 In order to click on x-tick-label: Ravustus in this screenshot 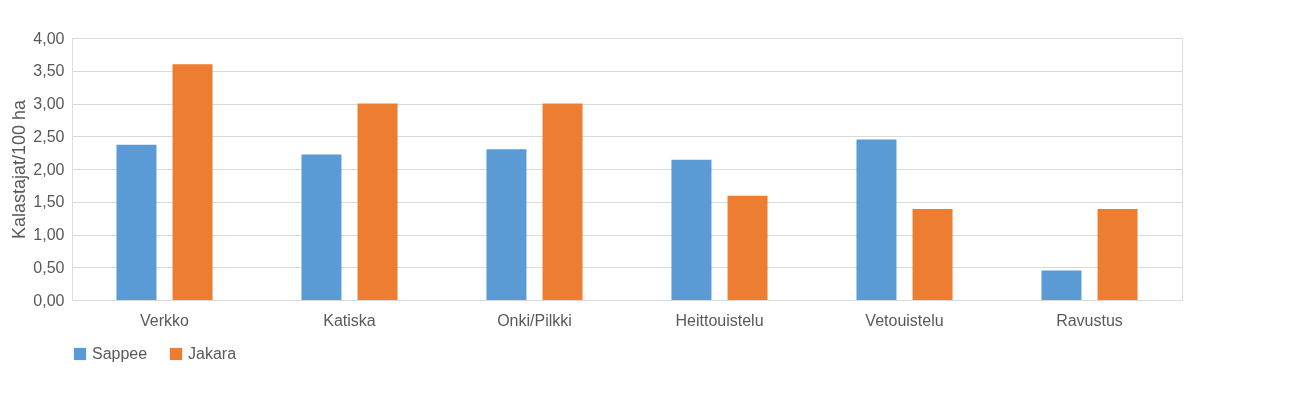, I will do `click(1089, 320)`.